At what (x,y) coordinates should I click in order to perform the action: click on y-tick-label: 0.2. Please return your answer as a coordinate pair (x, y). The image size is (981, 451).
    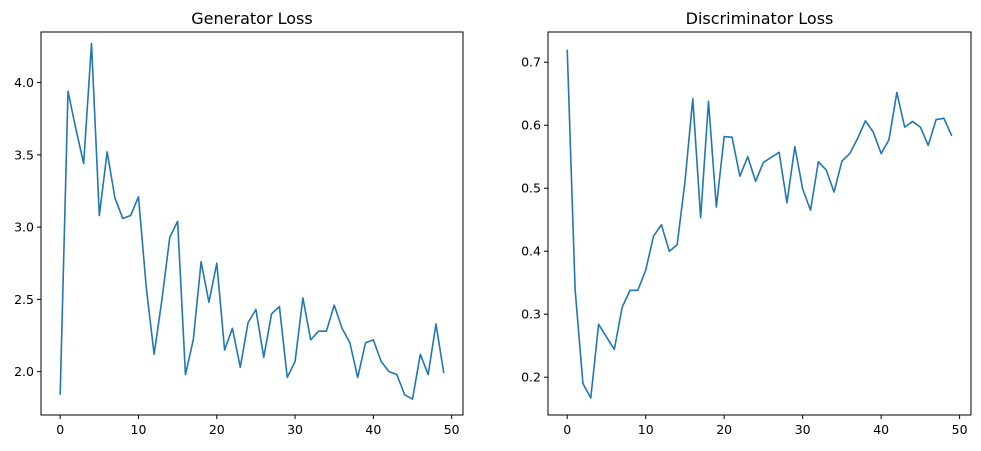
    Looking at the image, I should click on (531, 377).